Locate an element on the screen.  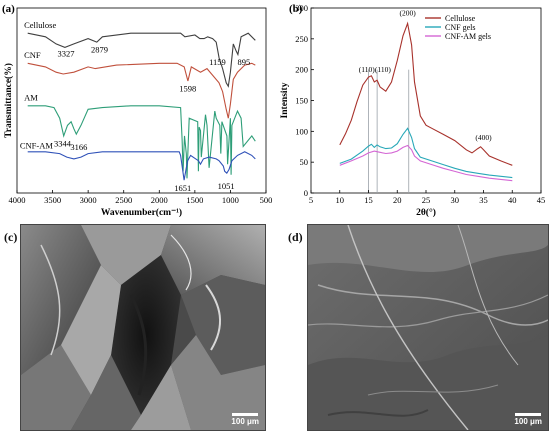
y-tick-label: 200 is located at coordinates (301, 70).